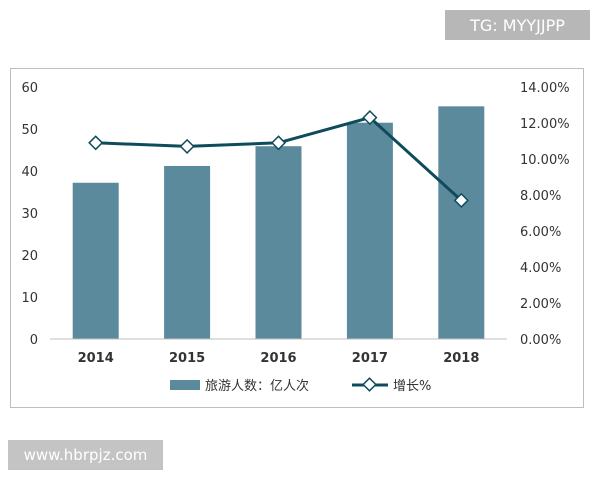  I want to click on y-left-tick-label: 60, so click(29, 88).